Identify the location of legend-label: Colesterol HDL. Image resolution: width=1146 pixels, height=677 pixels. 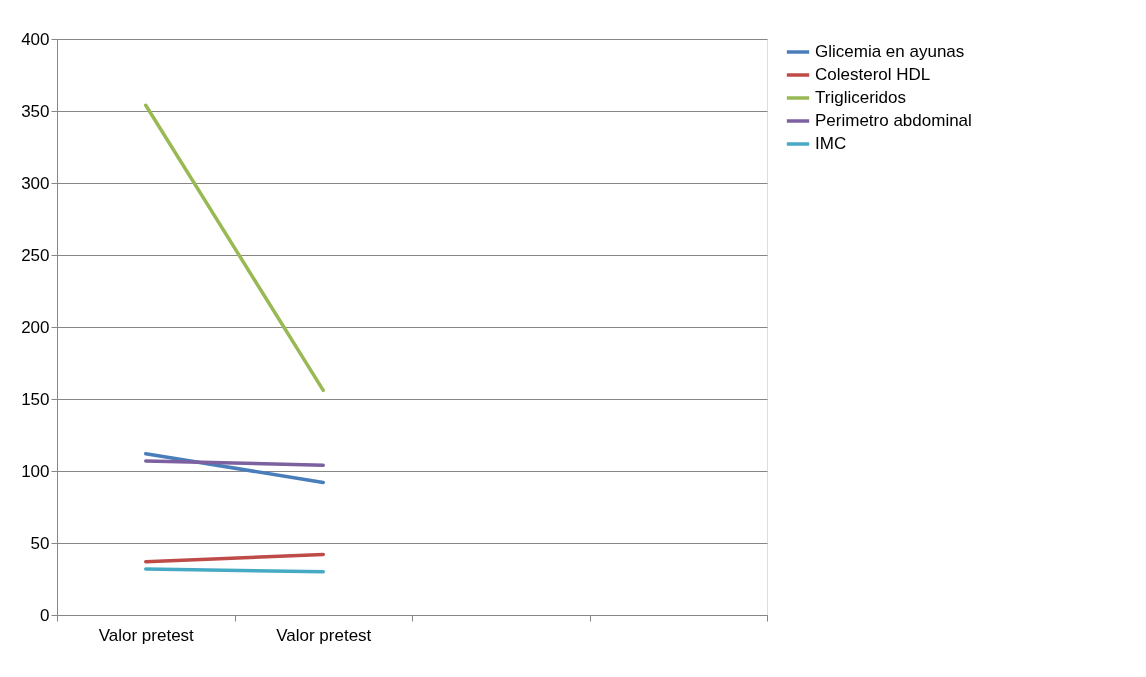
(873, 74).